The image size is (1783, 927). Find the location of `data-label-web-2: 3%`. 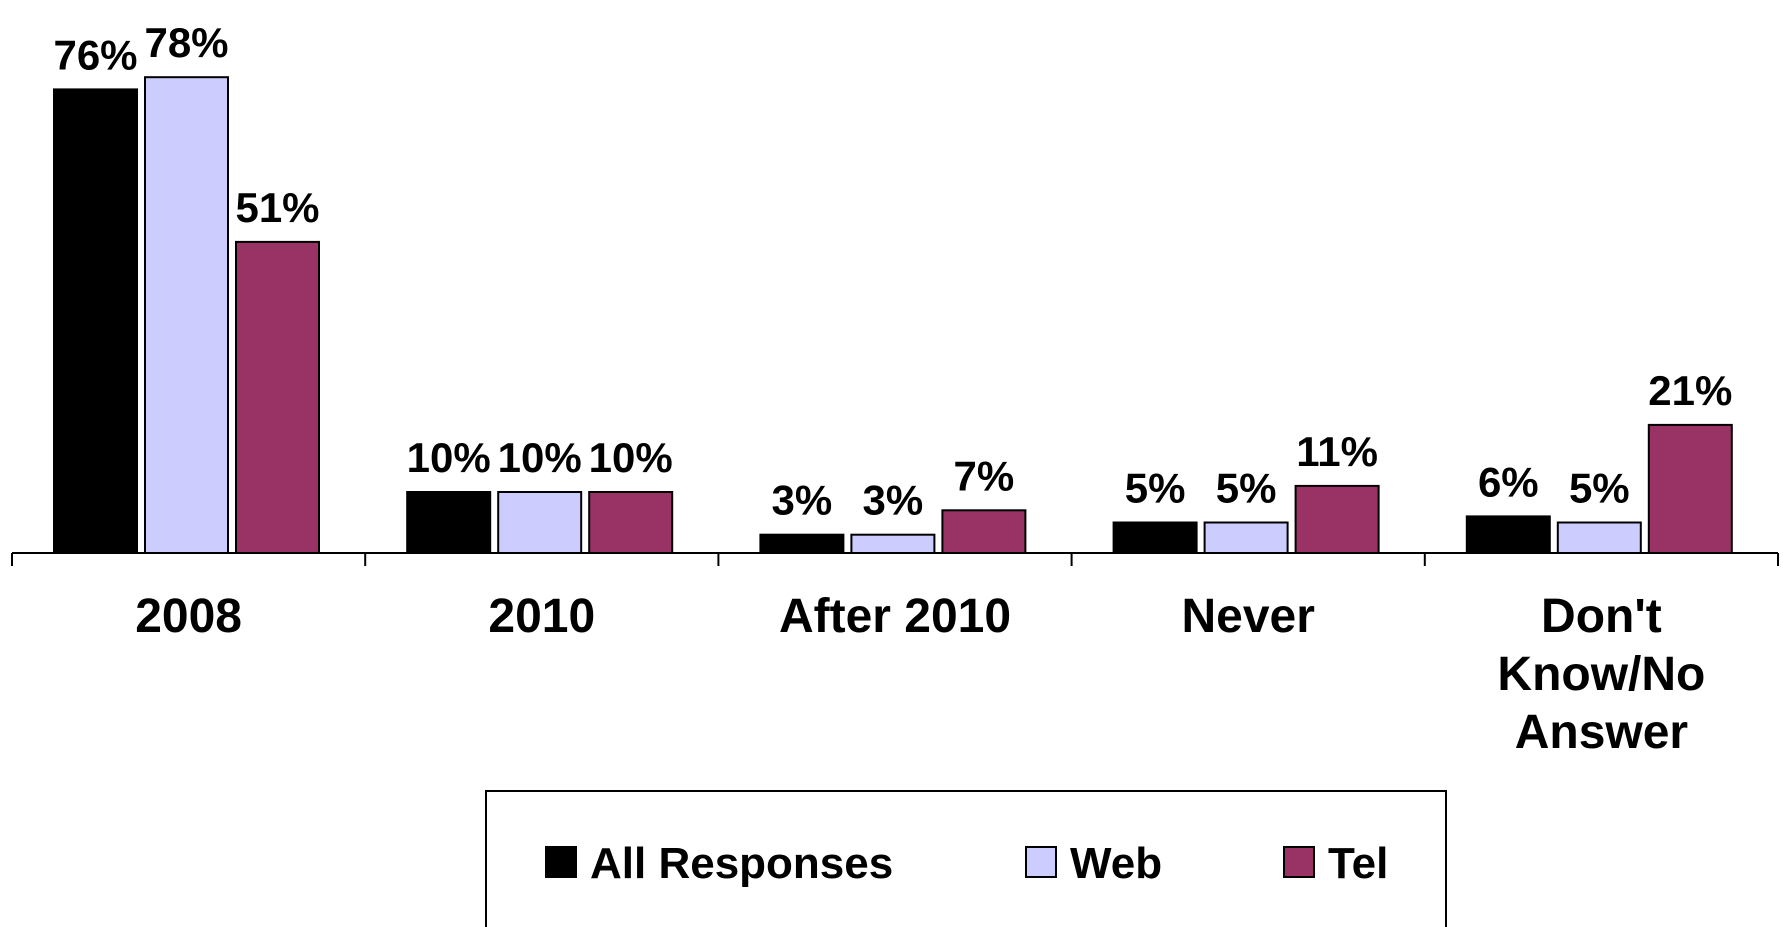

data-label-web-2: 3% is located at coordinates (893, 500).